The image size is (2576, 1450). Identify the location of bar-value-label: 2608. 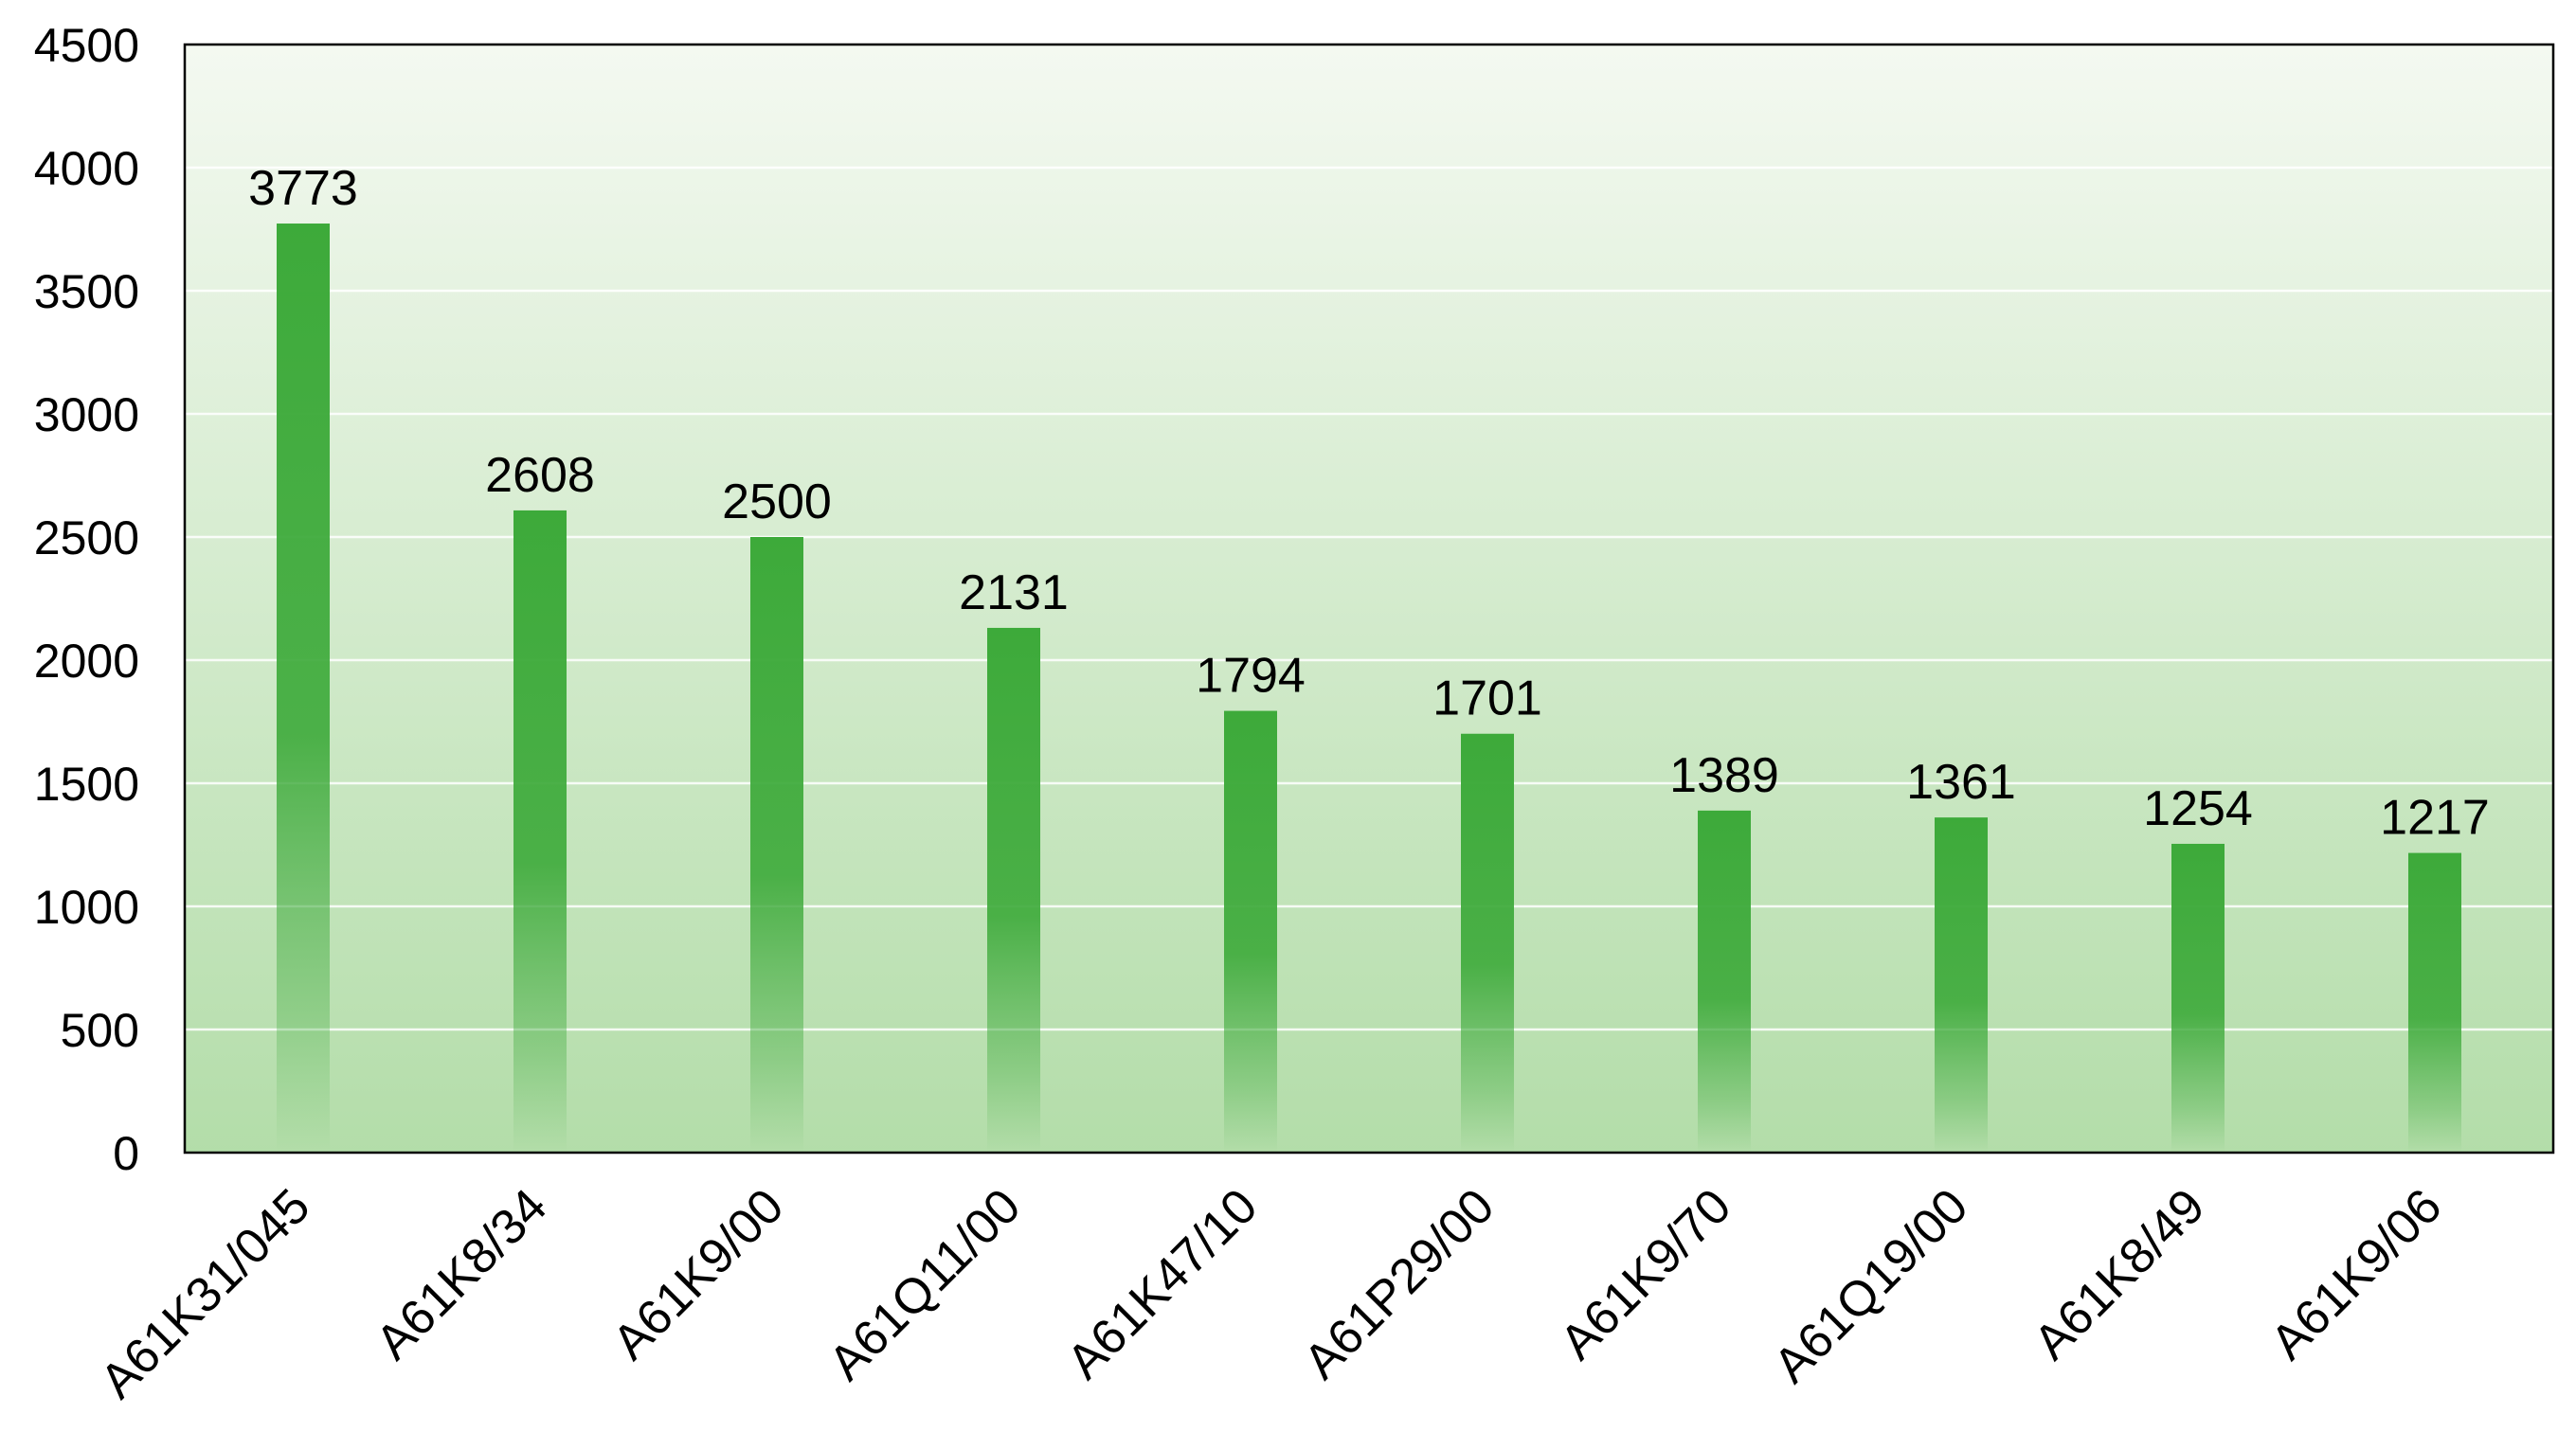
(540, 475).